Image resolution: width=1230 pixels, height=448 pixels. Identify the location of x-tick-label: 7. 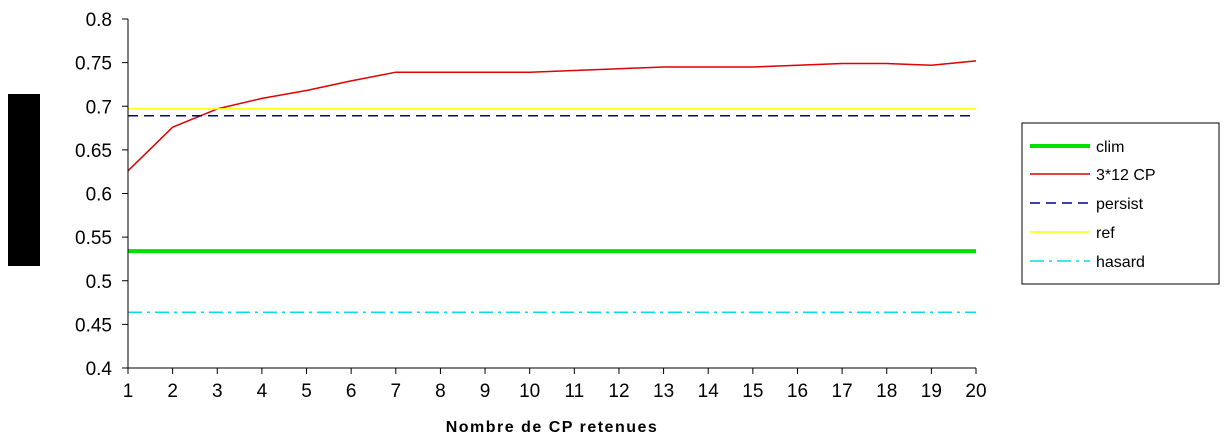
(396, 391).